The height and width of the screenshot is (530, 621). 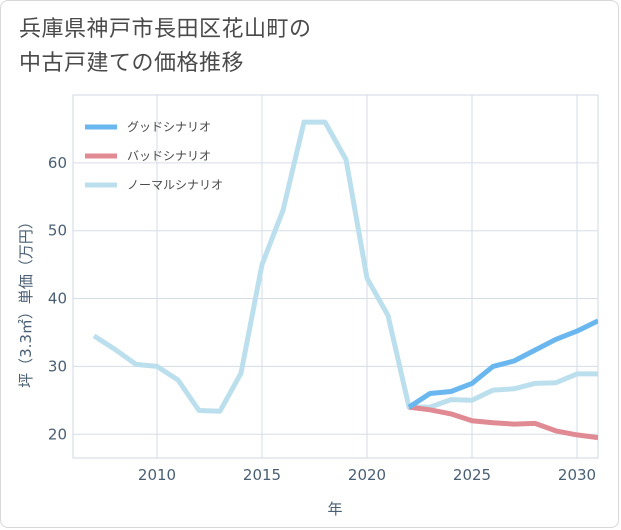 What do you see at coordinates (57, 434) in the screenshot?
I see `y-tick-label: 20` at bounding box center [57, 434].